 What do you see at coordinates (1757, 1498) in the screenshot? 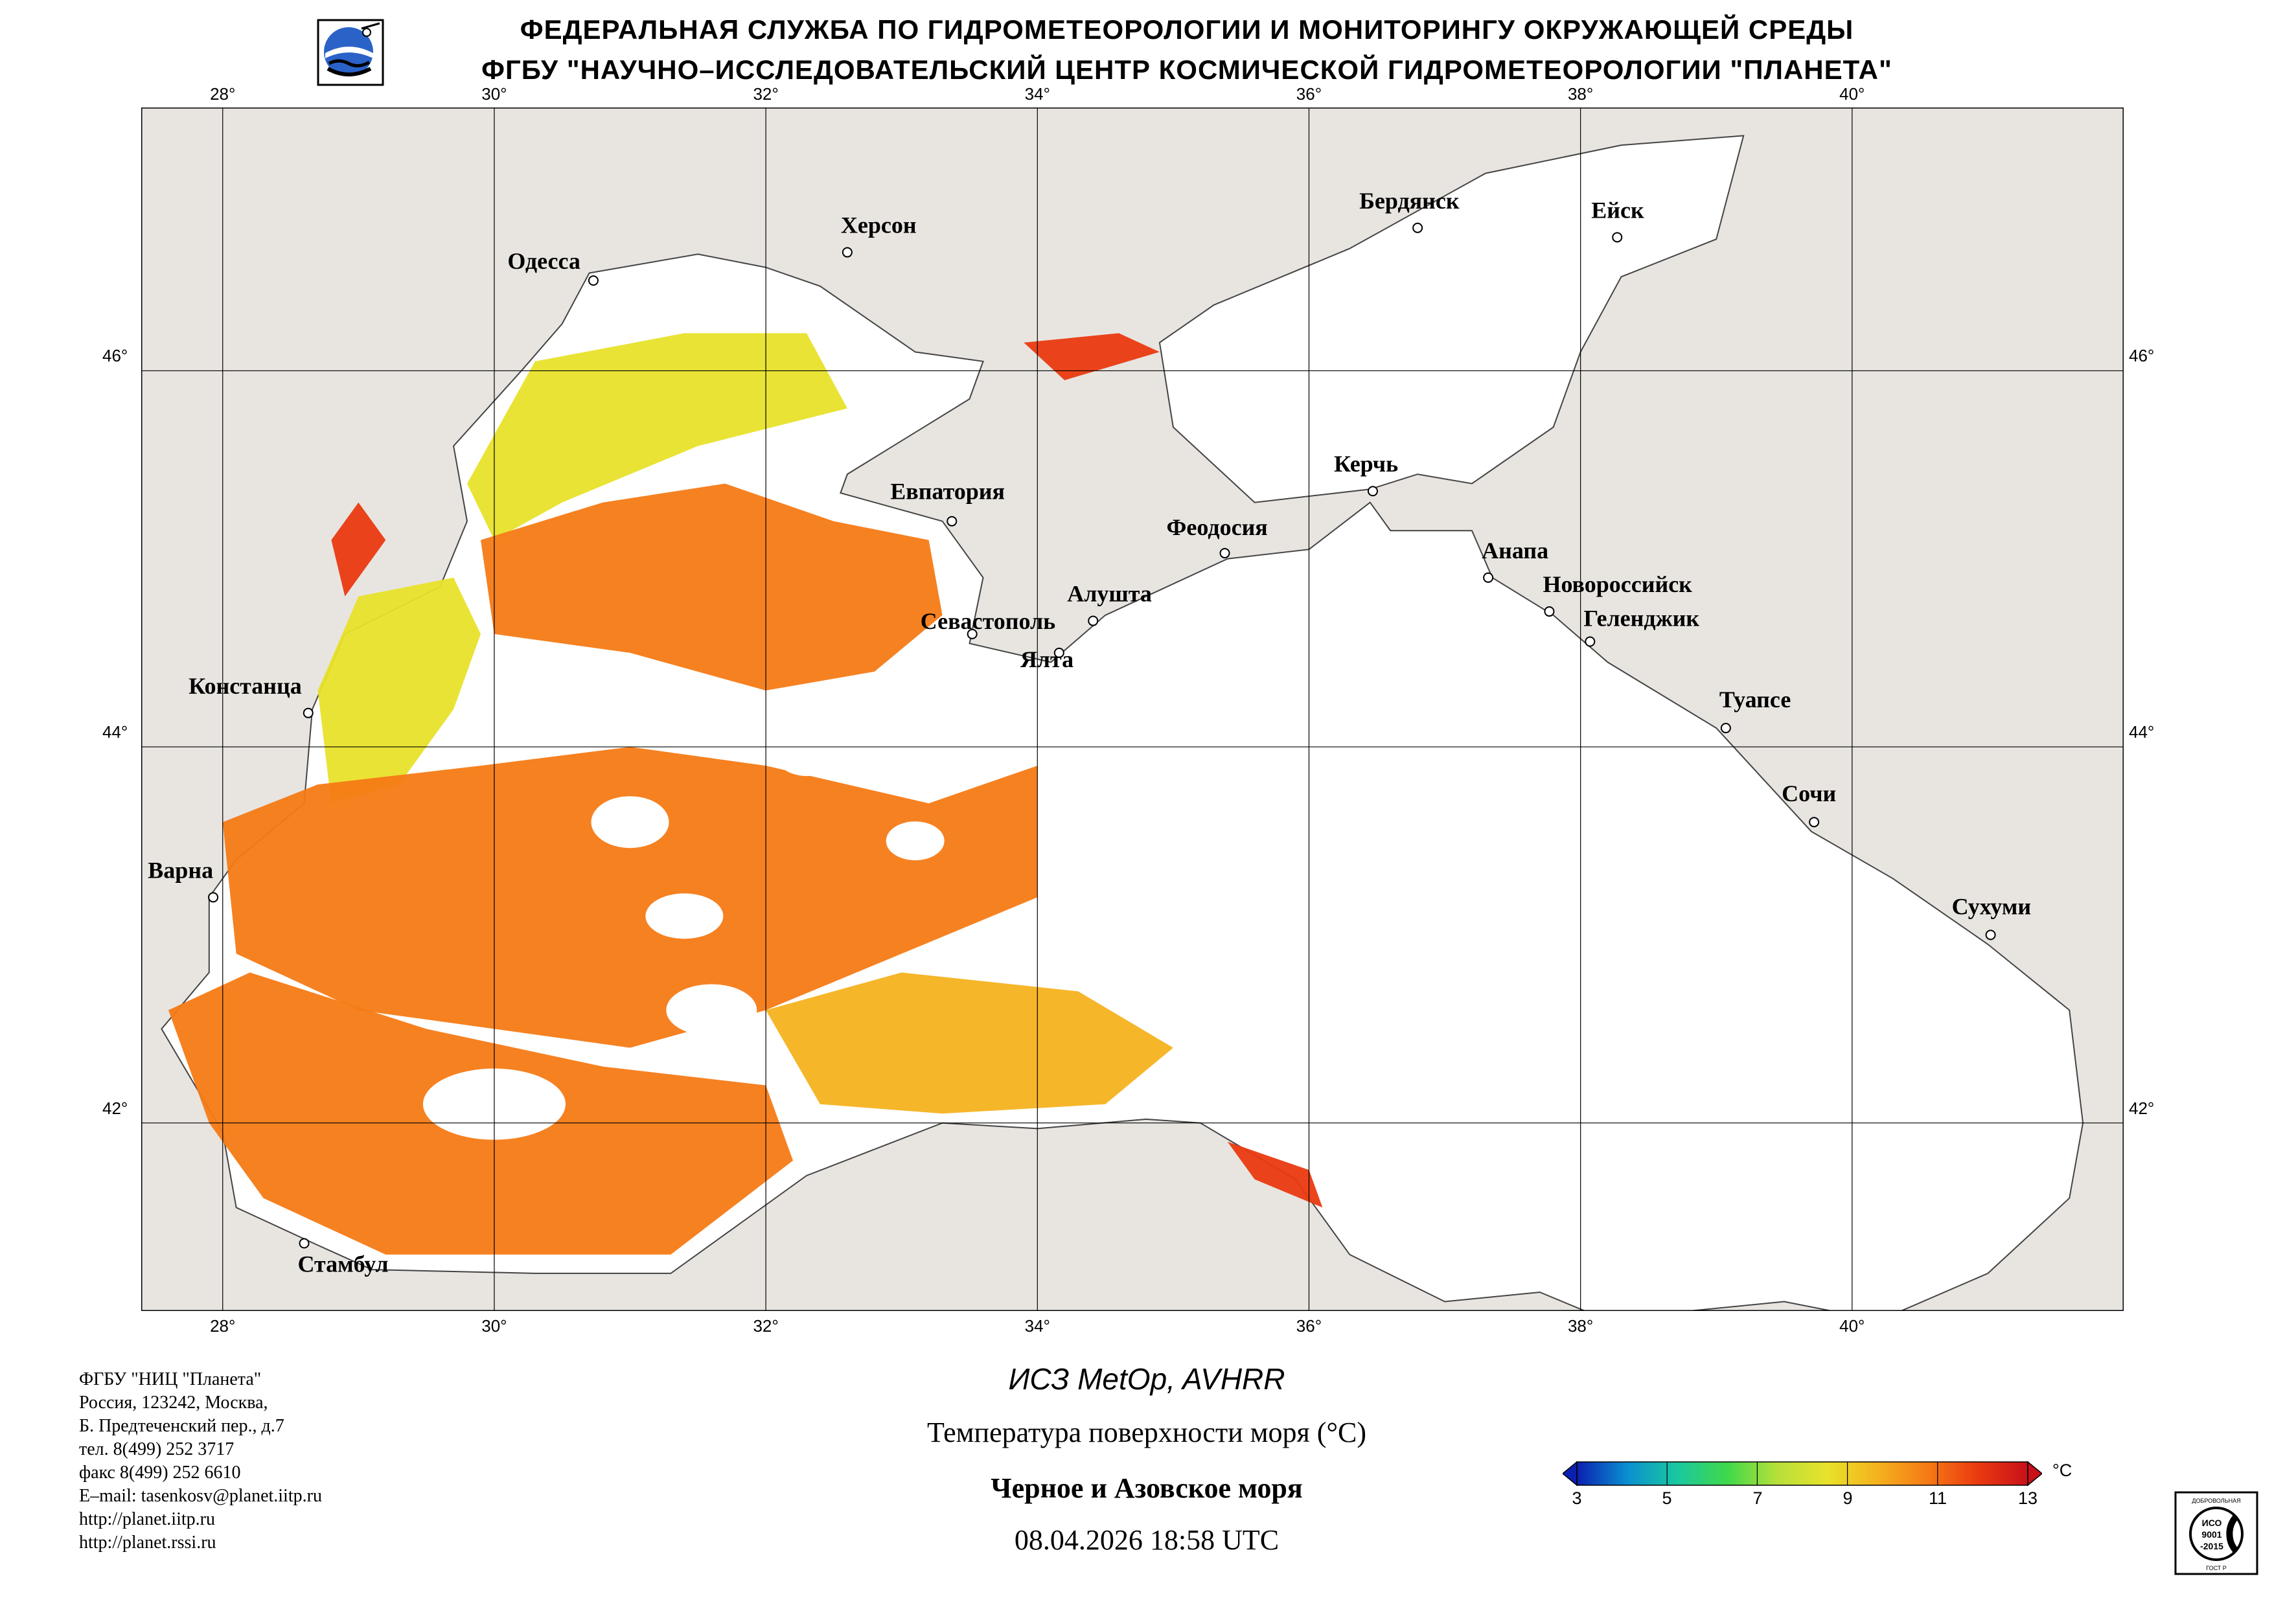
I see `colorbar-tick: 7` at bounding box center [1757, 1498].